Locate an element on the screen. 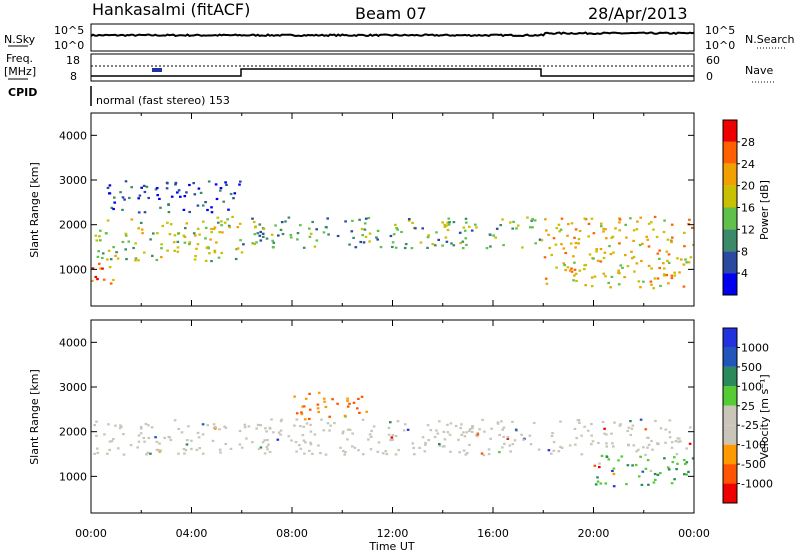  colorbar-tick-label: -500 is located at coordinates (753, 464).